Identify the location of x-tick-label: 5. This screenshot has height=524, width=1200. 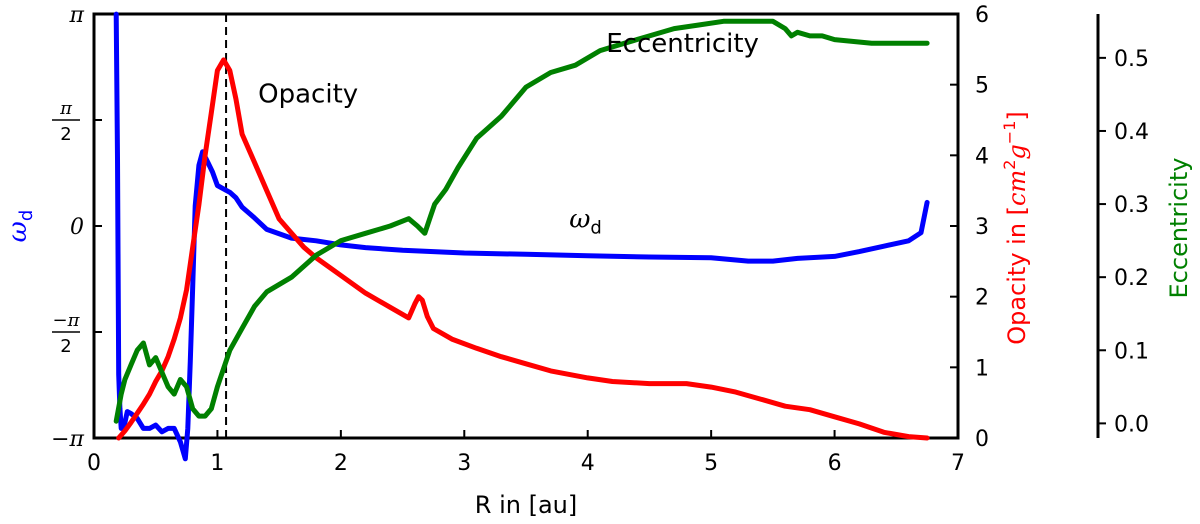
(711, 463).